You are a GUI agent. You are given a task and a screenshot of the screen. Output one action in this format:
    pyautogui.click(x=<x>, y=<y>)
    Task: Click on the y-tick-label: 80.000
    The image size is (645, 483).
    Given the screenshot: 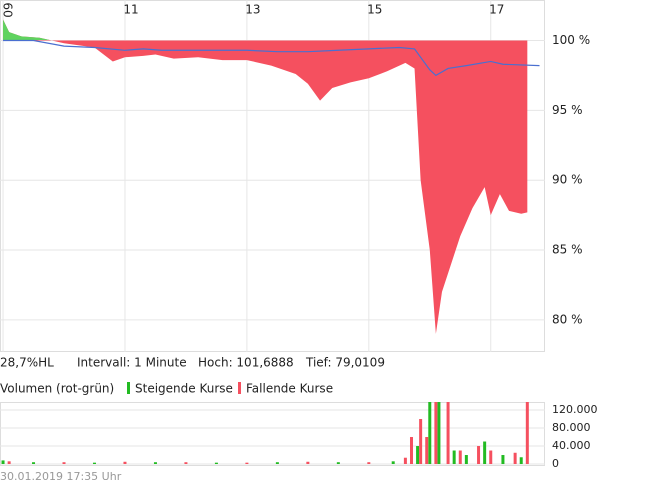 What is the action you would take?
    pyautogui.click(x=571, y=427)
    